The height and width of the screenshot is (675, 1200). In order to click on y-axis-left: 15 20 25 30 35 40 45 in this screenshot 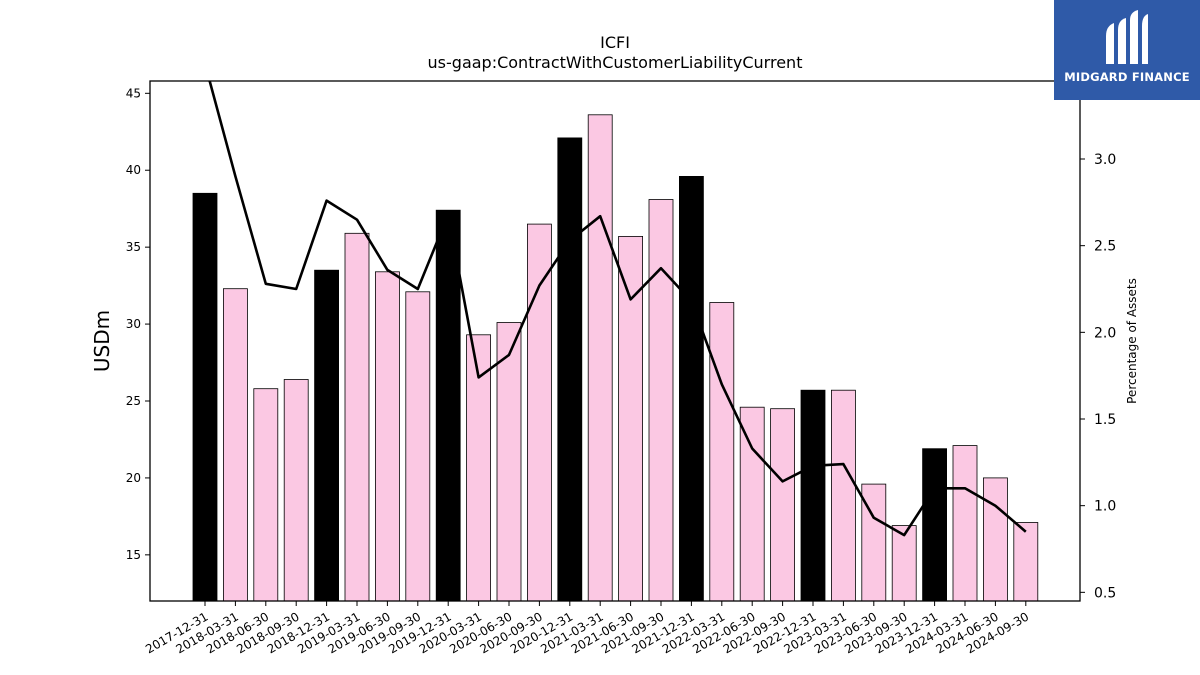, I will do `click(138, 324)`.